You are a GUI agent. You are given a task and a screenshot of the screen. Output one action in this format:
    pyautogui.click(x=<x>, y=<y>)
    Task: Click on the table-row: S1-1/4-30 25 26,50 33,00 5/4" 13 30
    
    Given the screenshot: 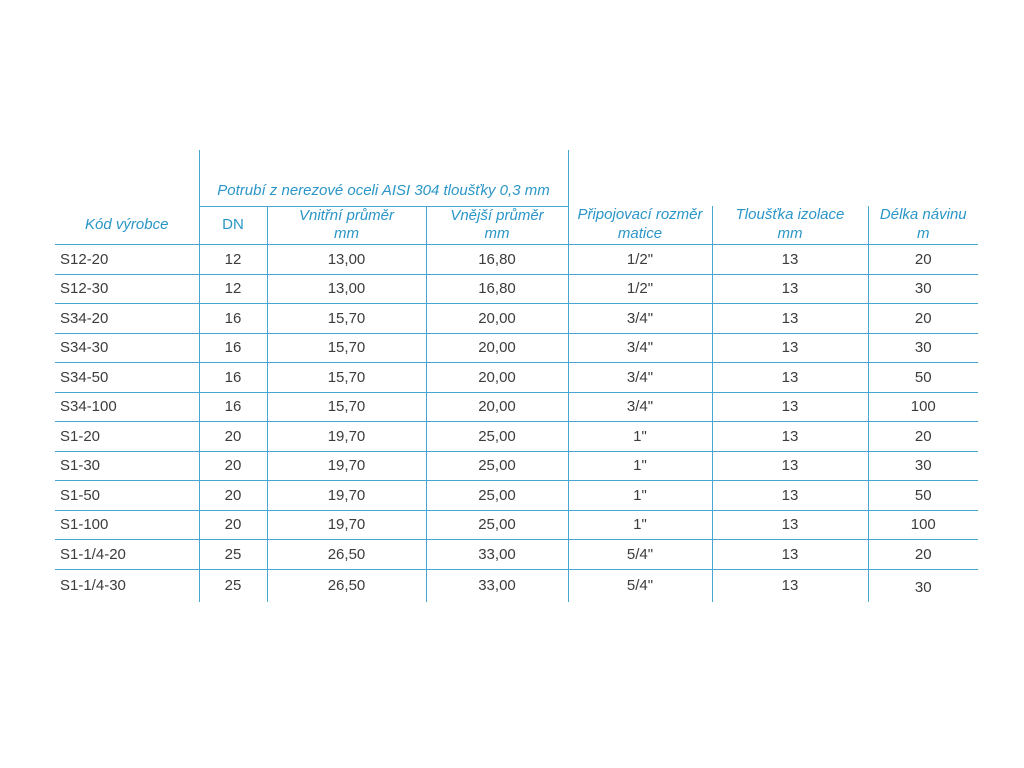 What is the action you would take?
    pyautogui.click(x=516, y=585)
    